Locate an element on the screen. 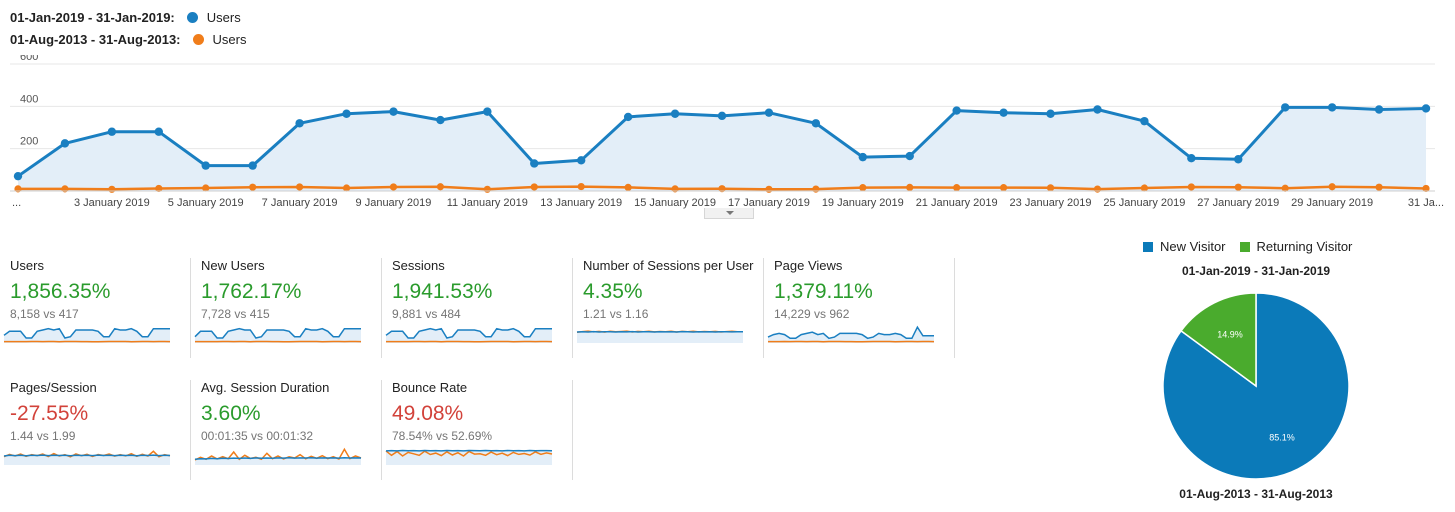  metric-tile-page-views: Page Views 1,379.11% 14,229 vs 962 is located at coordinates (859, 308).